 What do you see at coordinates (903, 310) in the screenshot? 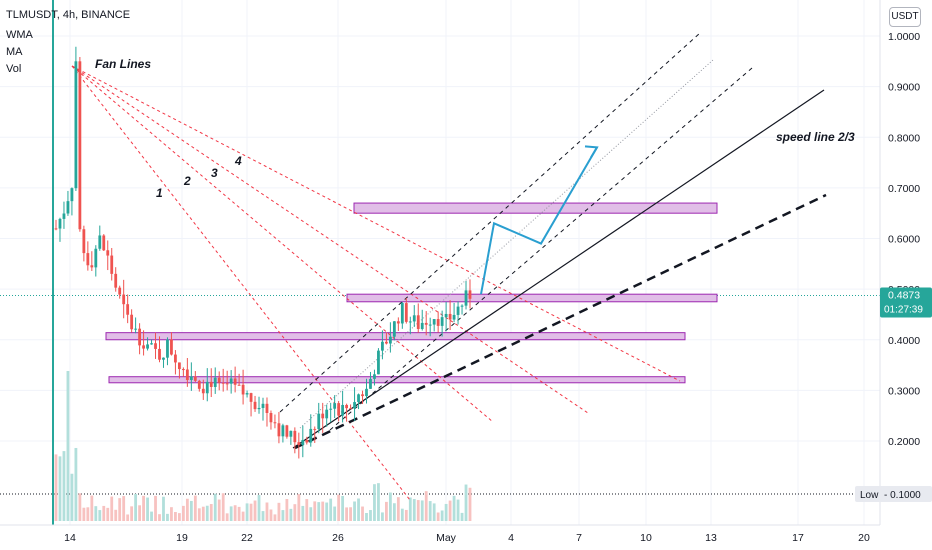
I see `countdown-label: 01:27:39` at bounding box center [903, 310].